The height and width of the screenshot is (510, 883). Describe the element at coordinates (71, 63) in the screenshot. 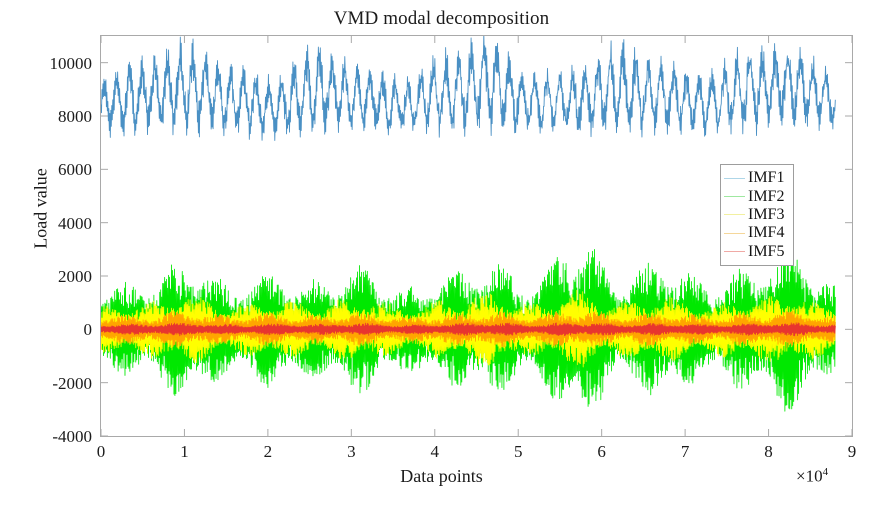

I see `y-tick-label: 10000` at that location.